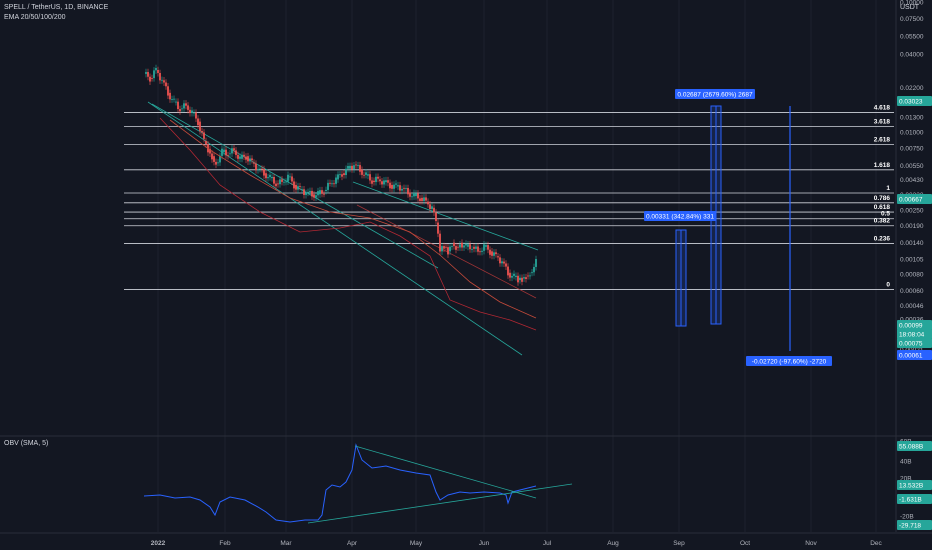 This screenshot has height=550, width=932. Describe the element at coordinates (358, 483) in the screenshot. I see `obv-pane` at that location.